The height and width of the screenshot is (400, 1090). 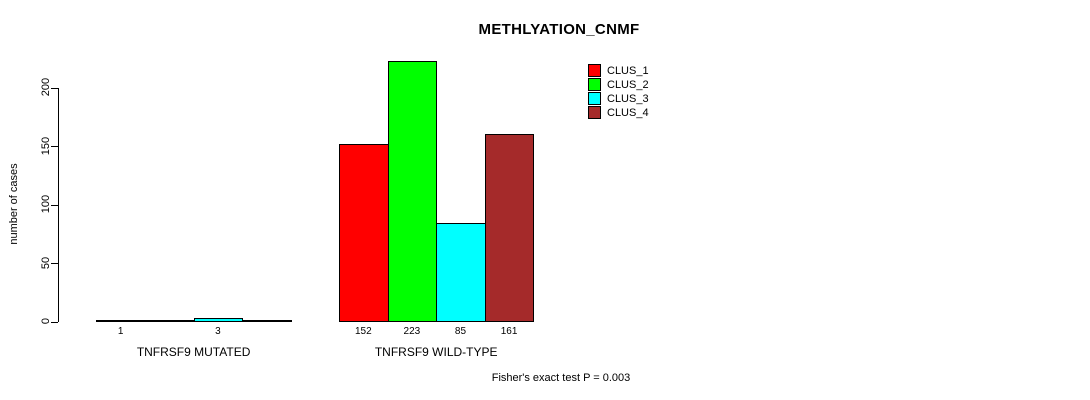 I want to click on legend-item-label: CLUS_1, so click(x=628, y=70).